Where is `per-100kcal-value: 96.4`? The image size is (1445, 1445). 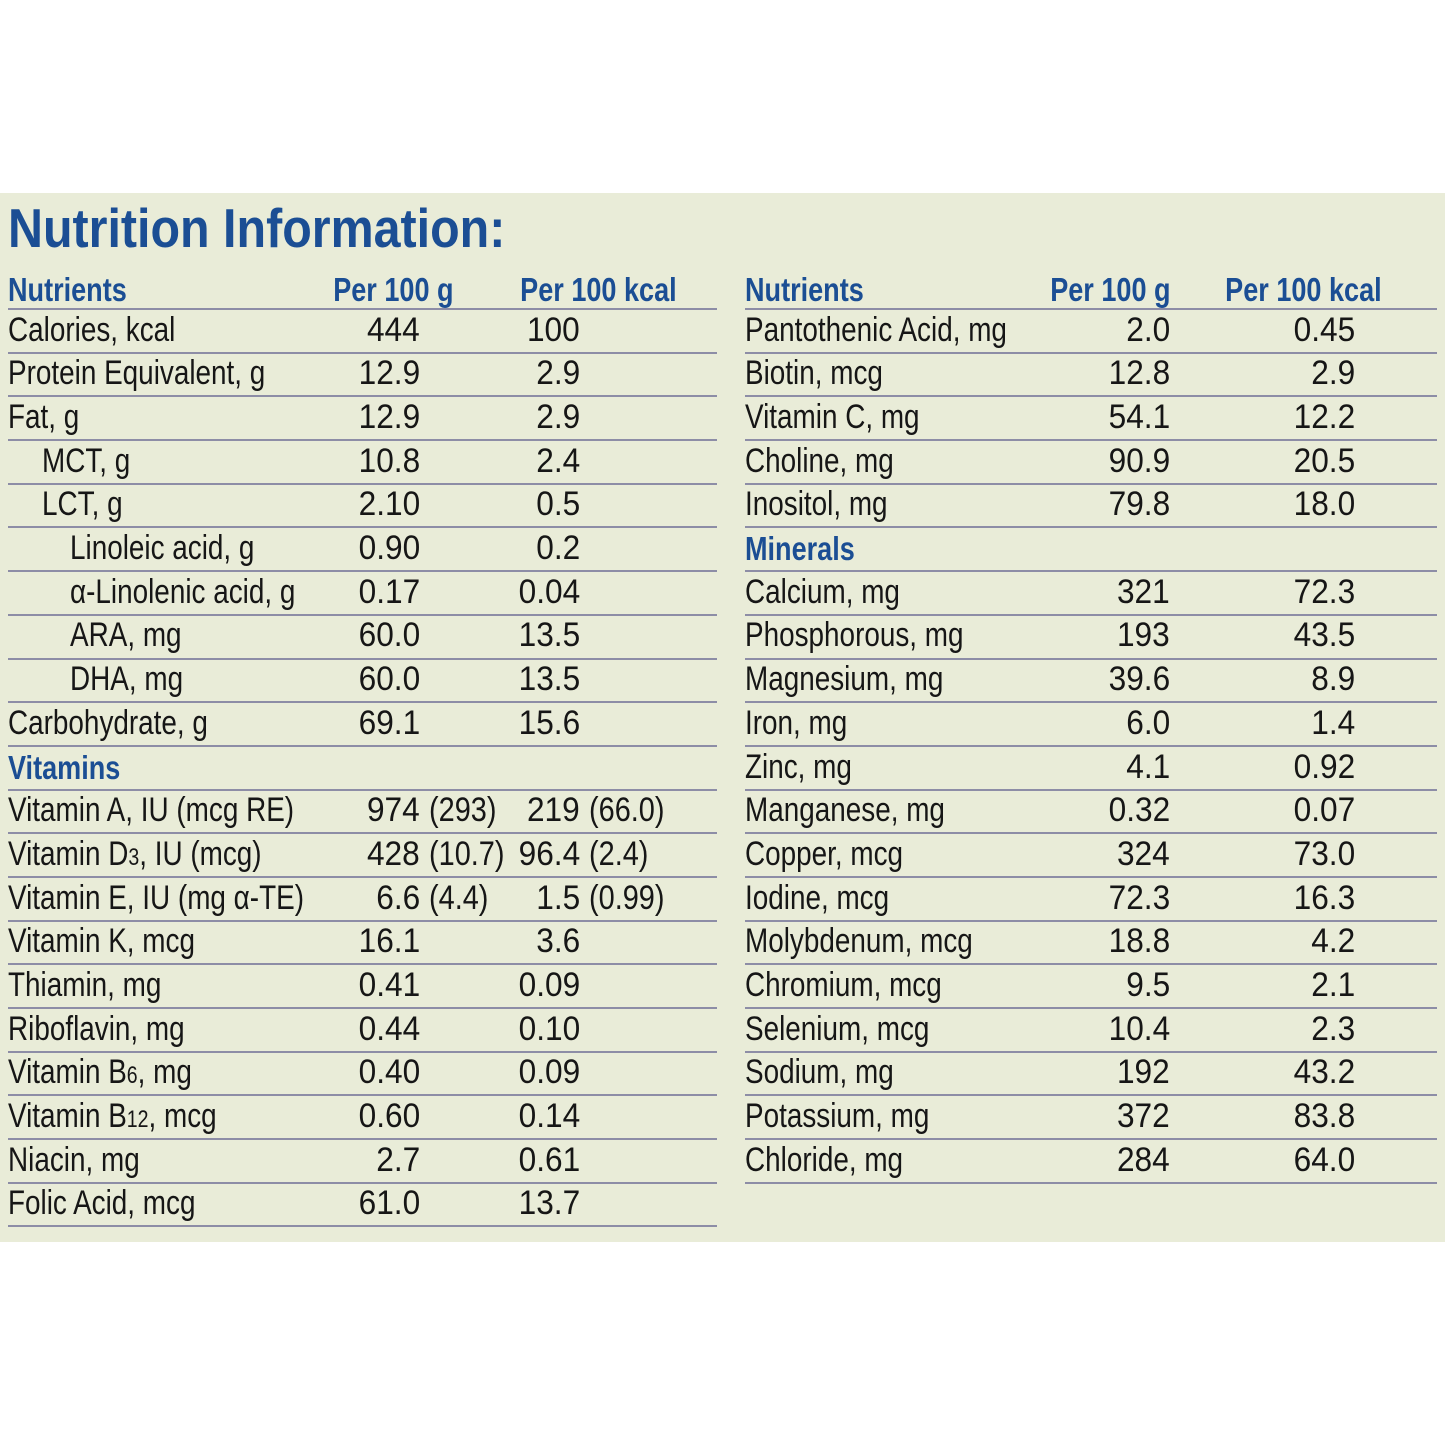
per-100kcal-value: 96.4 is located at coordinates (549, 853).